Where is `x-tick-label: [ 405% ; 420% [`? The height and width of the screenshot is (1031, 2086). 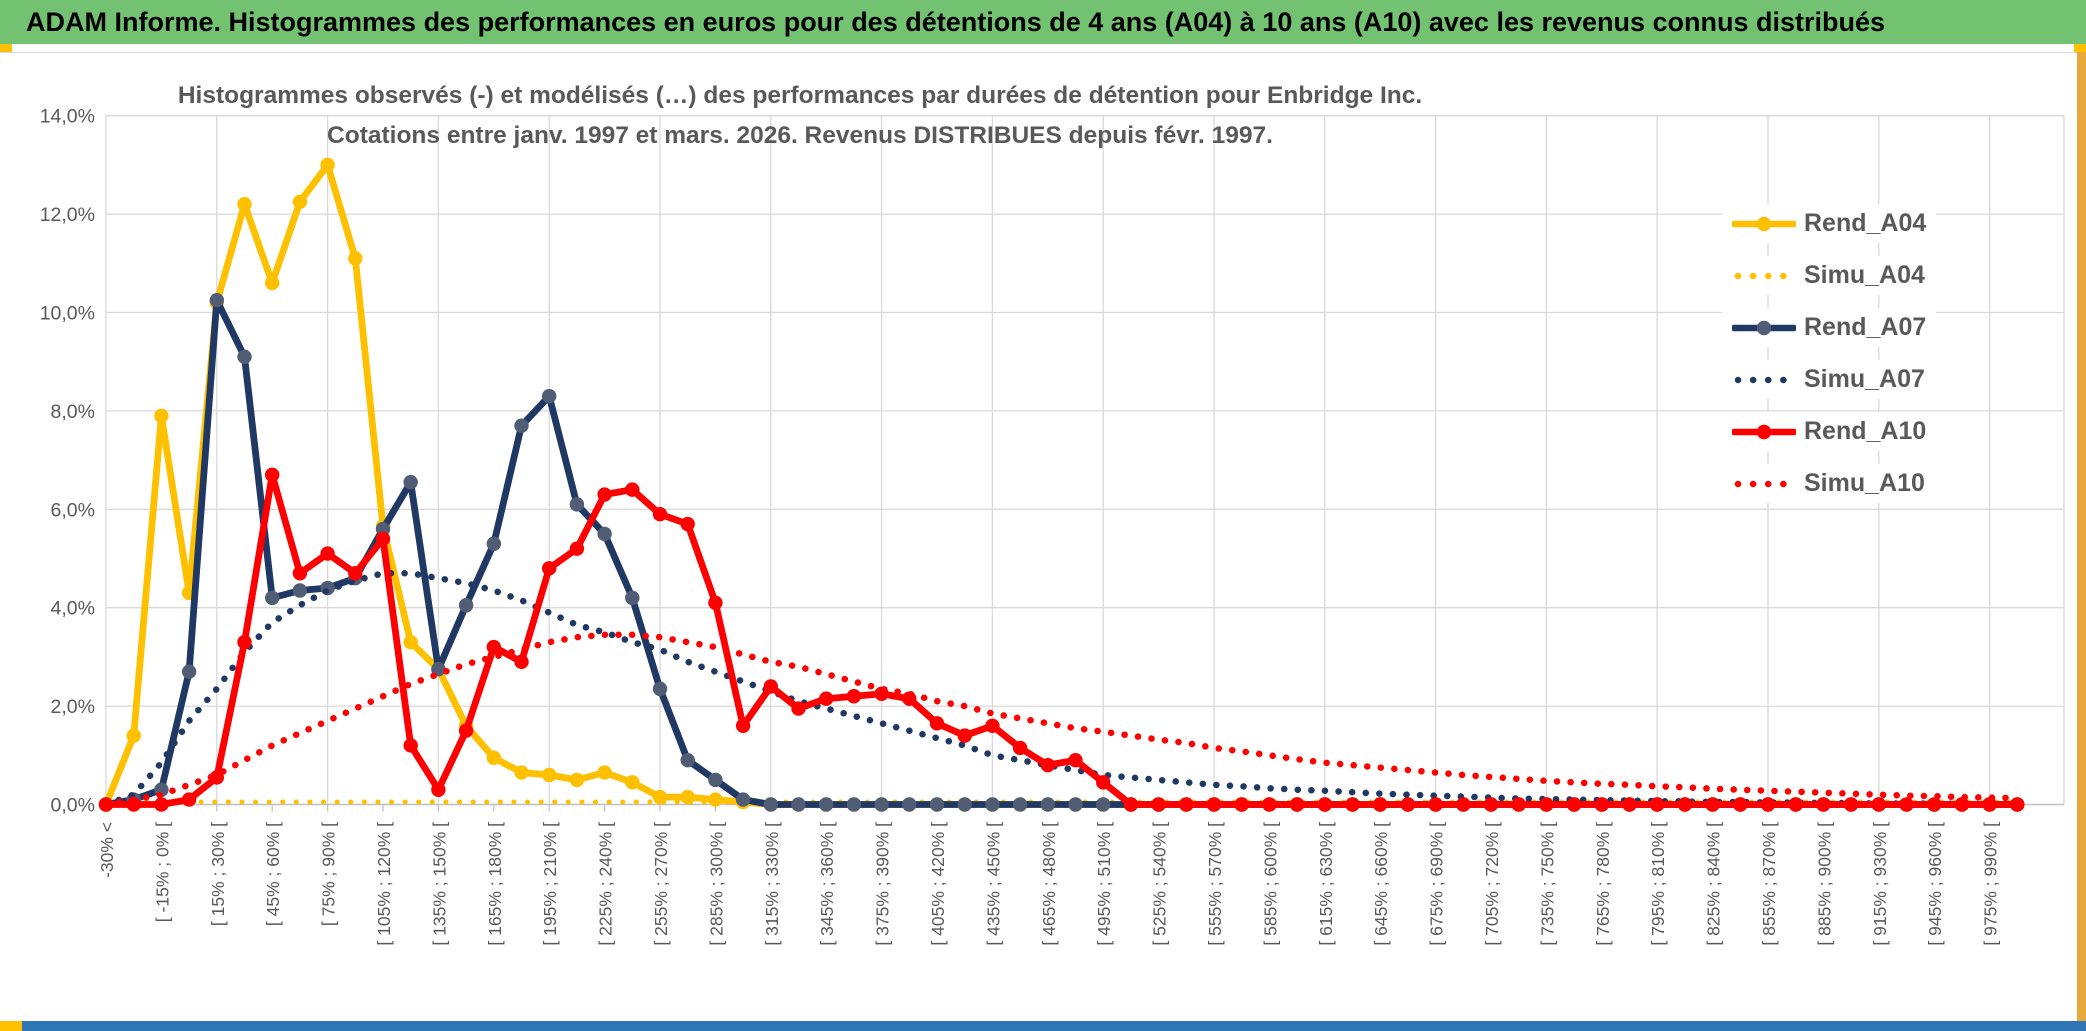
x-tick-label: [ 405% ; 420% [ is located at coordinates (938, 884).